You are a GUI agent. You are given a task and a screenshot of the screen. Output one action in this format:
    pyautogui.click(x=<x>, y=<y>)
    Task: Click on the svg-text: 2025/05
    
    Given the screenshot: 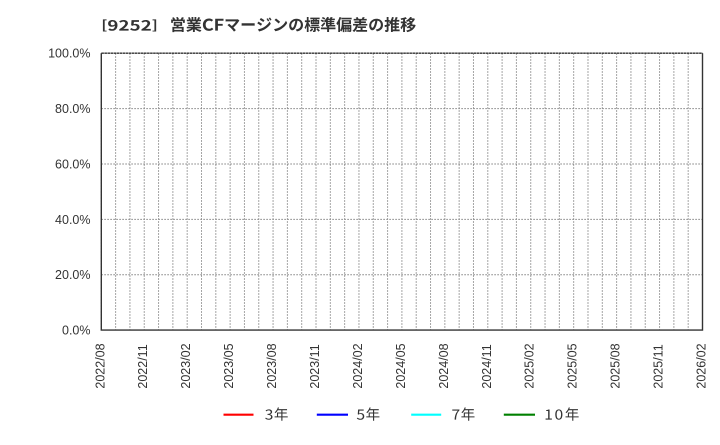 What is the action you would take?
    pyautogui.click(x=573, y=365)
    